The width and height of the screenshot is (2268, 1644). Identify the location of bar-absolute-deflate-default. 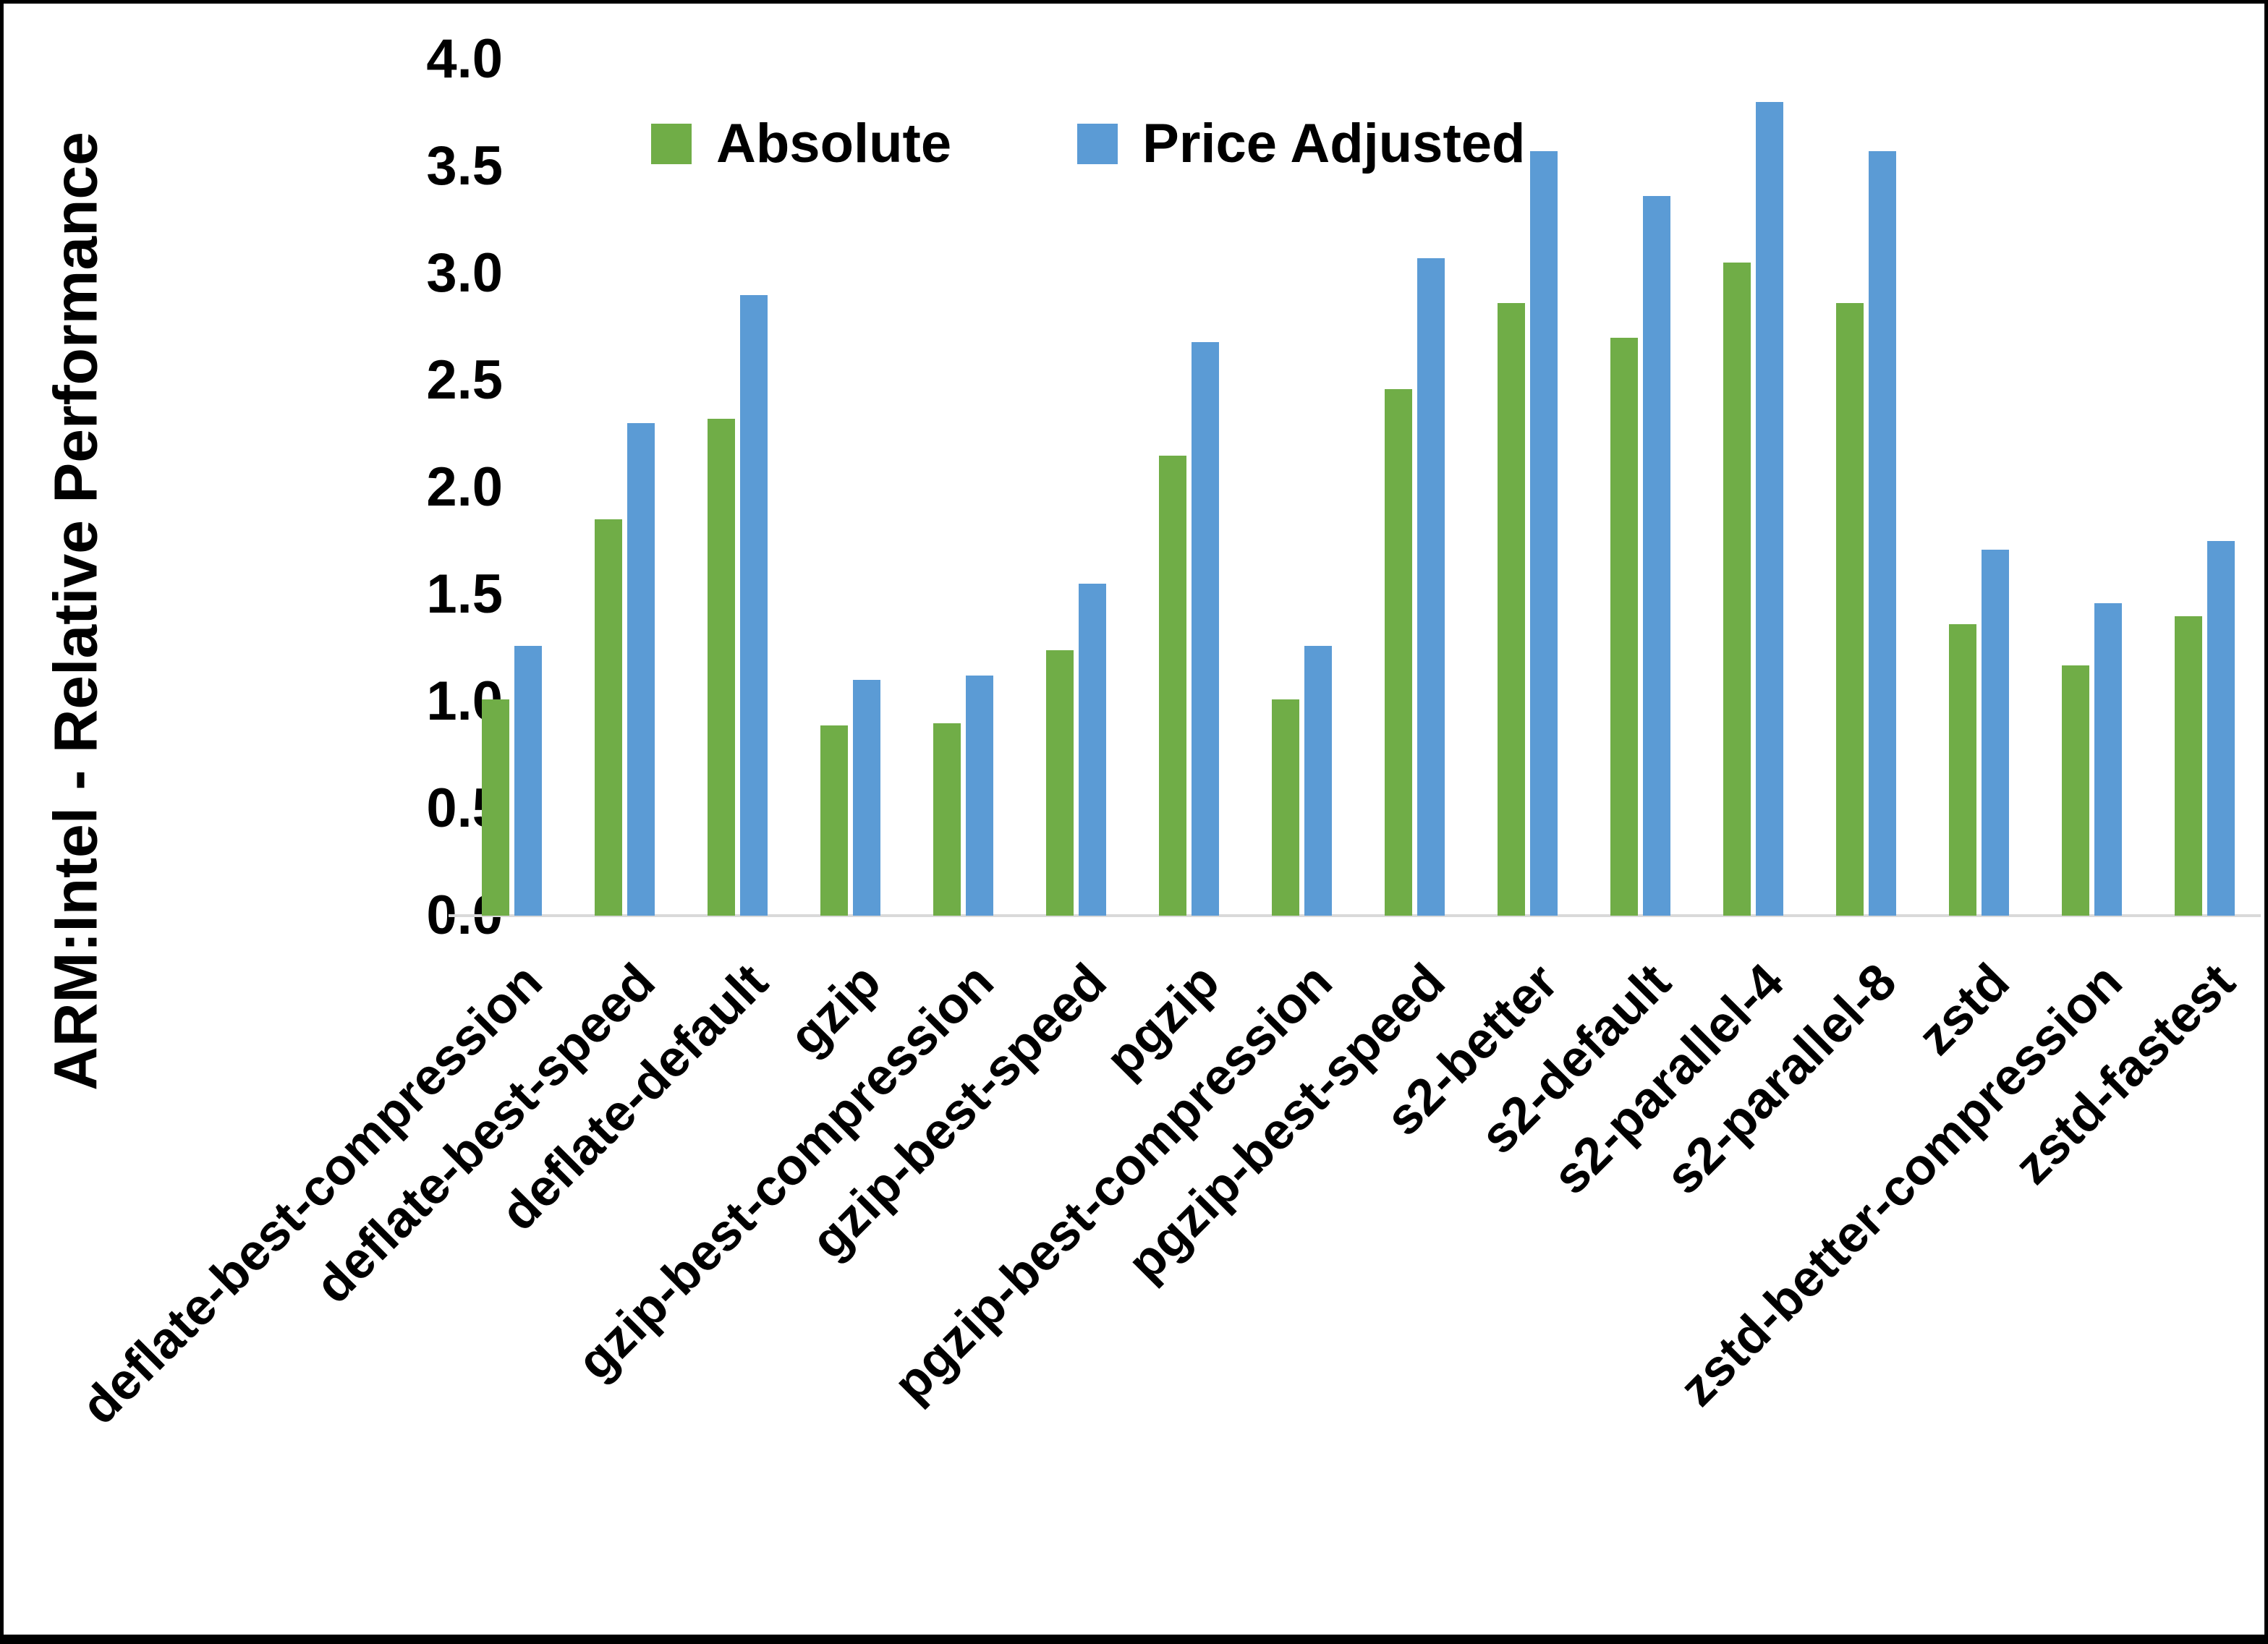
(721, 667).